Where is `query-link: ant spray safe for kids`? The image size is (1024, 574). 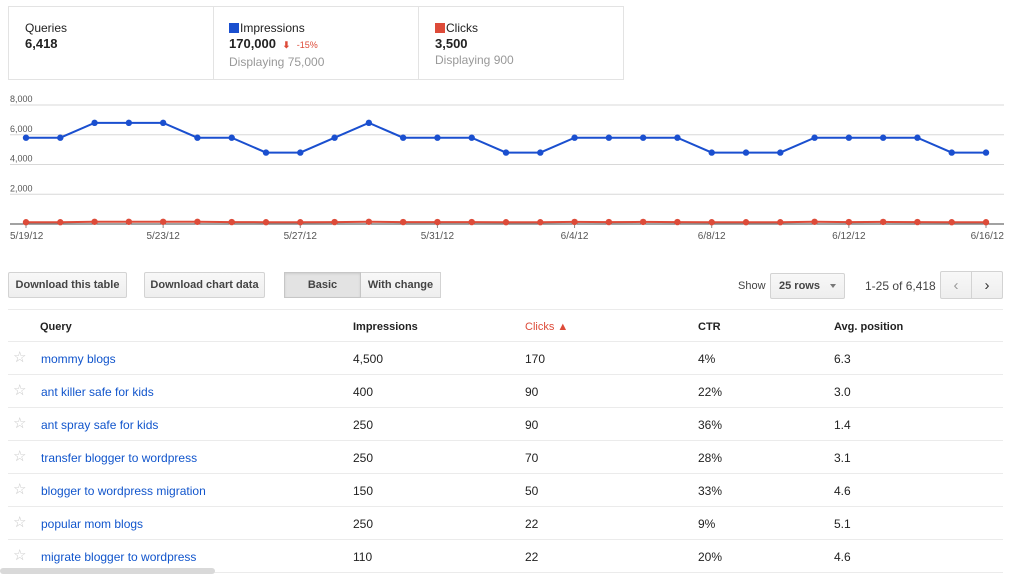 query-link: ant spray safe for kids is located at coordinates (100, 425).